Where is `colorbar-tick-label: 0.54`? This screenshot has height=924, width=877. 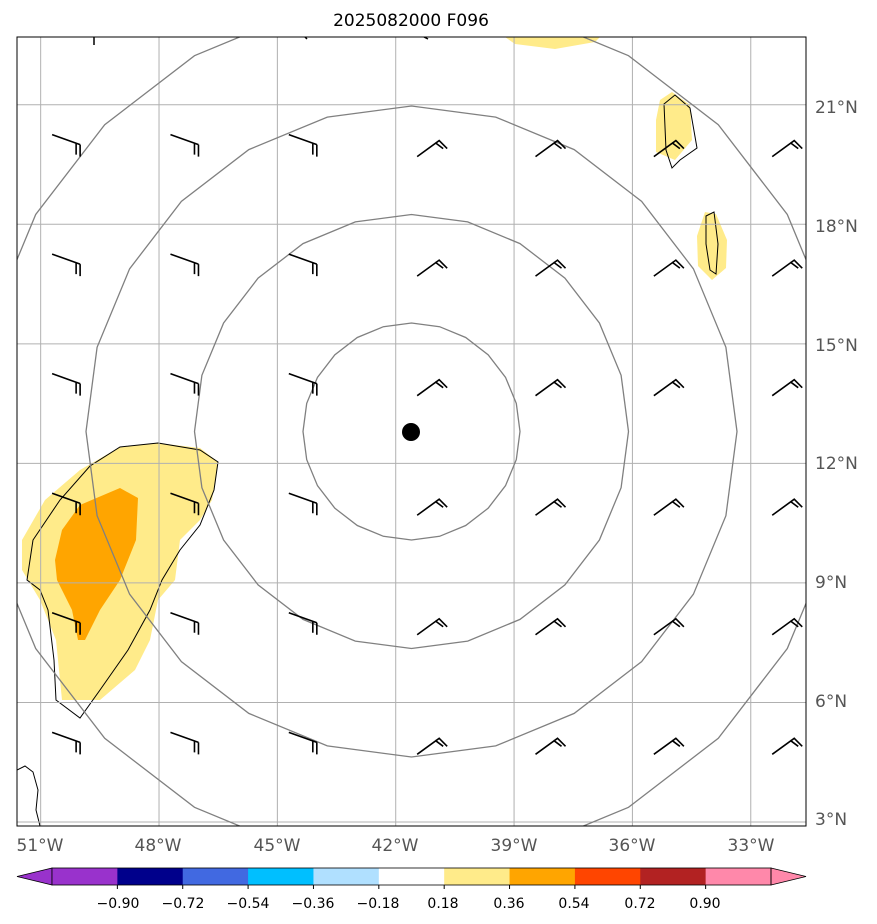 colorbar-tick-label: 0.54 is located at coordinates (573, 904).